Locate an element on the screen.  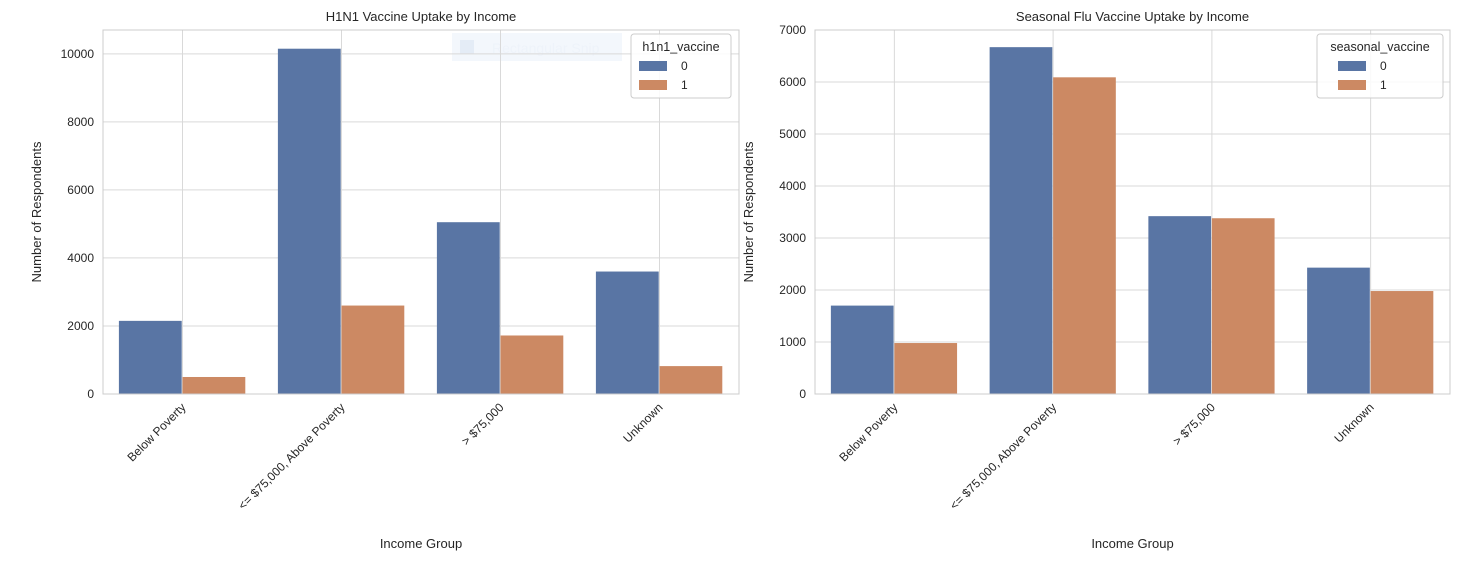
y-tick-label: 3000 is located at coordinates (792, 238).